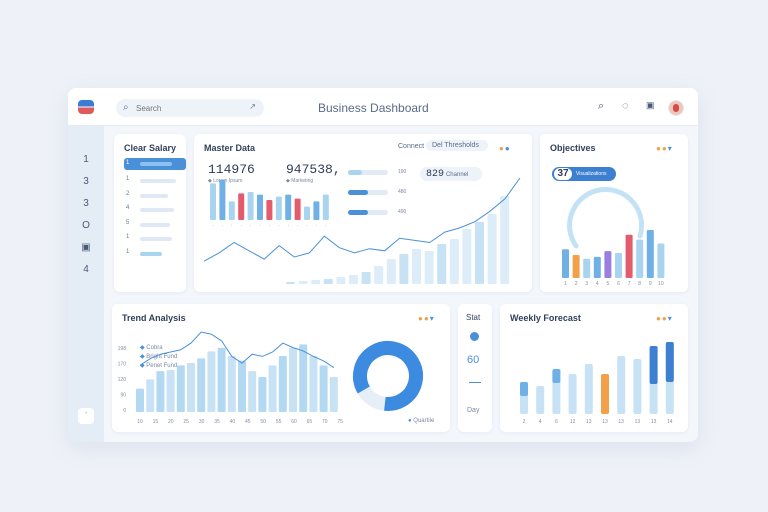  Describe the element at coordinates (368, 212) in the screenshot. I see `progress-track` at that location.